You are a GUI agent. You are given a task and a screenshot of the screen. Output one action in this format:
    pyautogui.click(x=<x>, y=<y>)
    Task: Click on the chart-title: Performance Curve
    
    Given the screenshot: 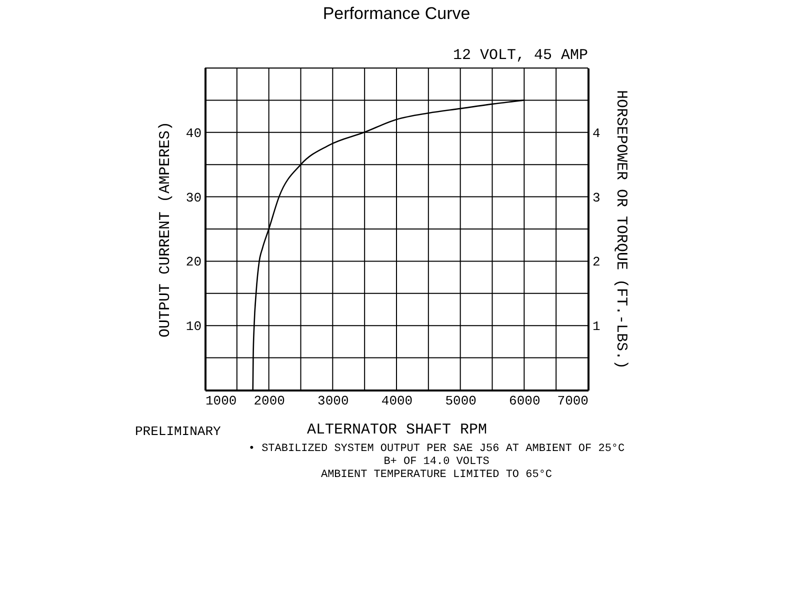 What is the action you would take?
    pyautogui.click(x=396, y=13)
    